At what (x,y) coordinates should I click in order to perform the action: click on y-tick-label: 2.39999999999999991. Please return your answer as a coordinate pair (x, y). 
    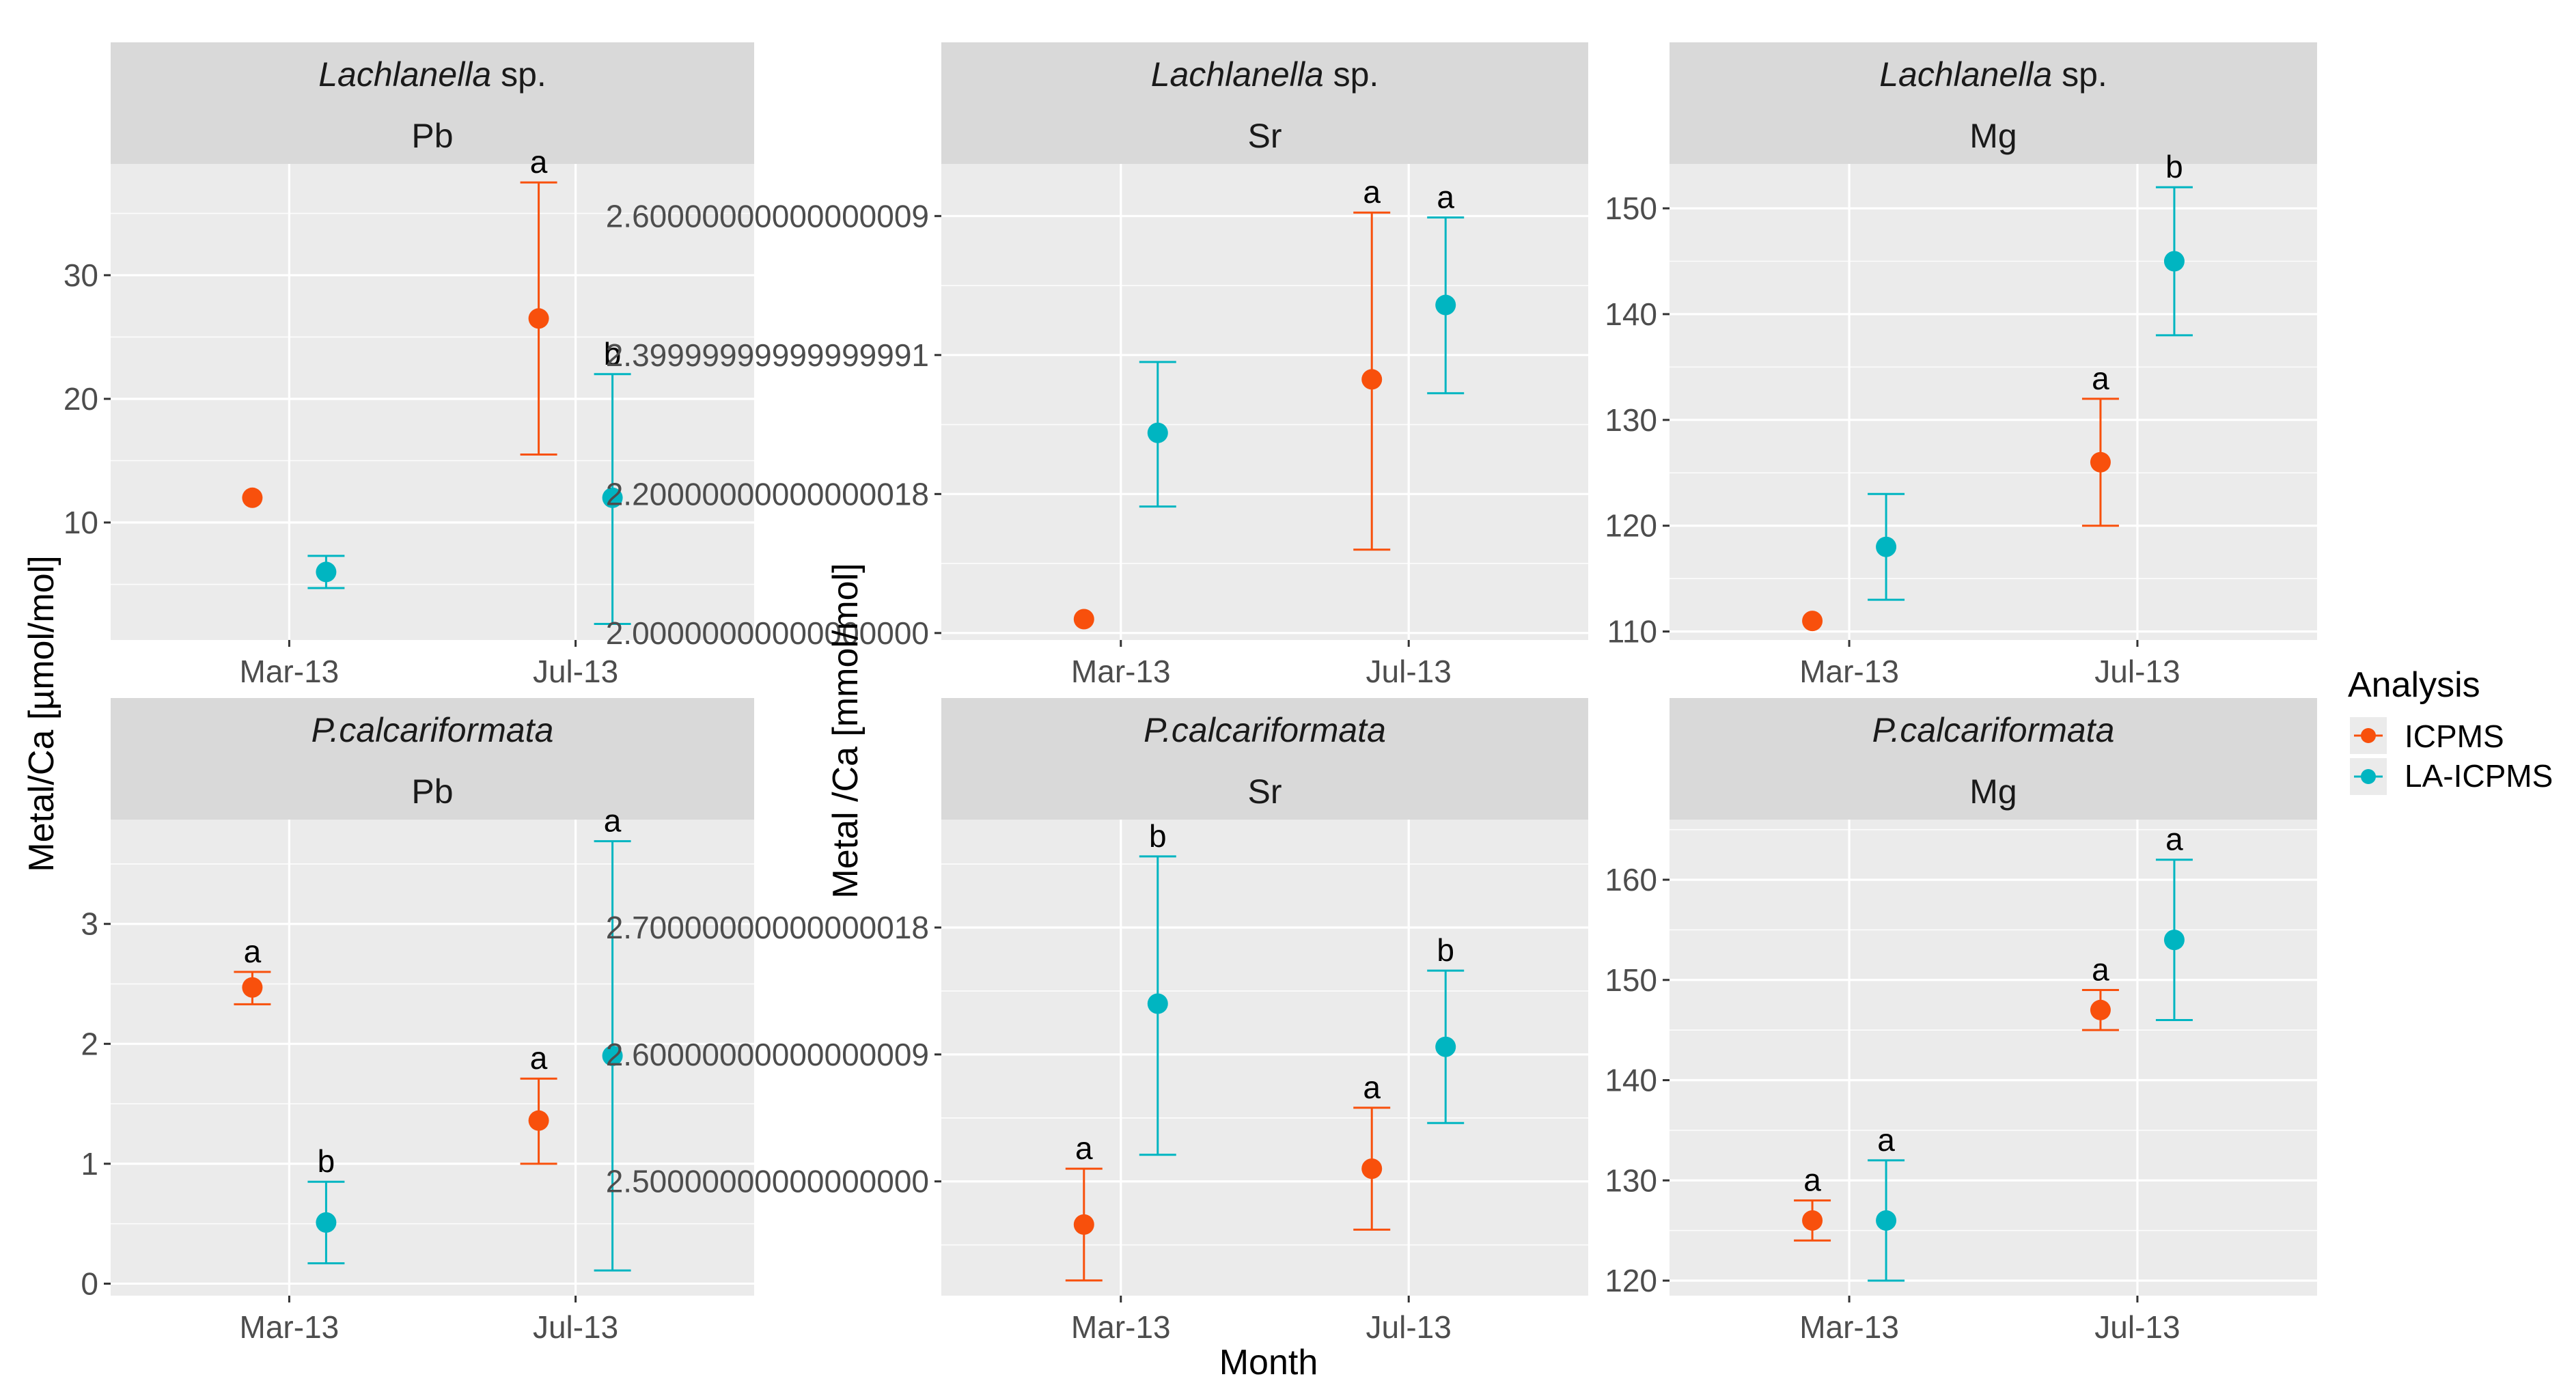
    Looking at the image, I should click on (767, 355).